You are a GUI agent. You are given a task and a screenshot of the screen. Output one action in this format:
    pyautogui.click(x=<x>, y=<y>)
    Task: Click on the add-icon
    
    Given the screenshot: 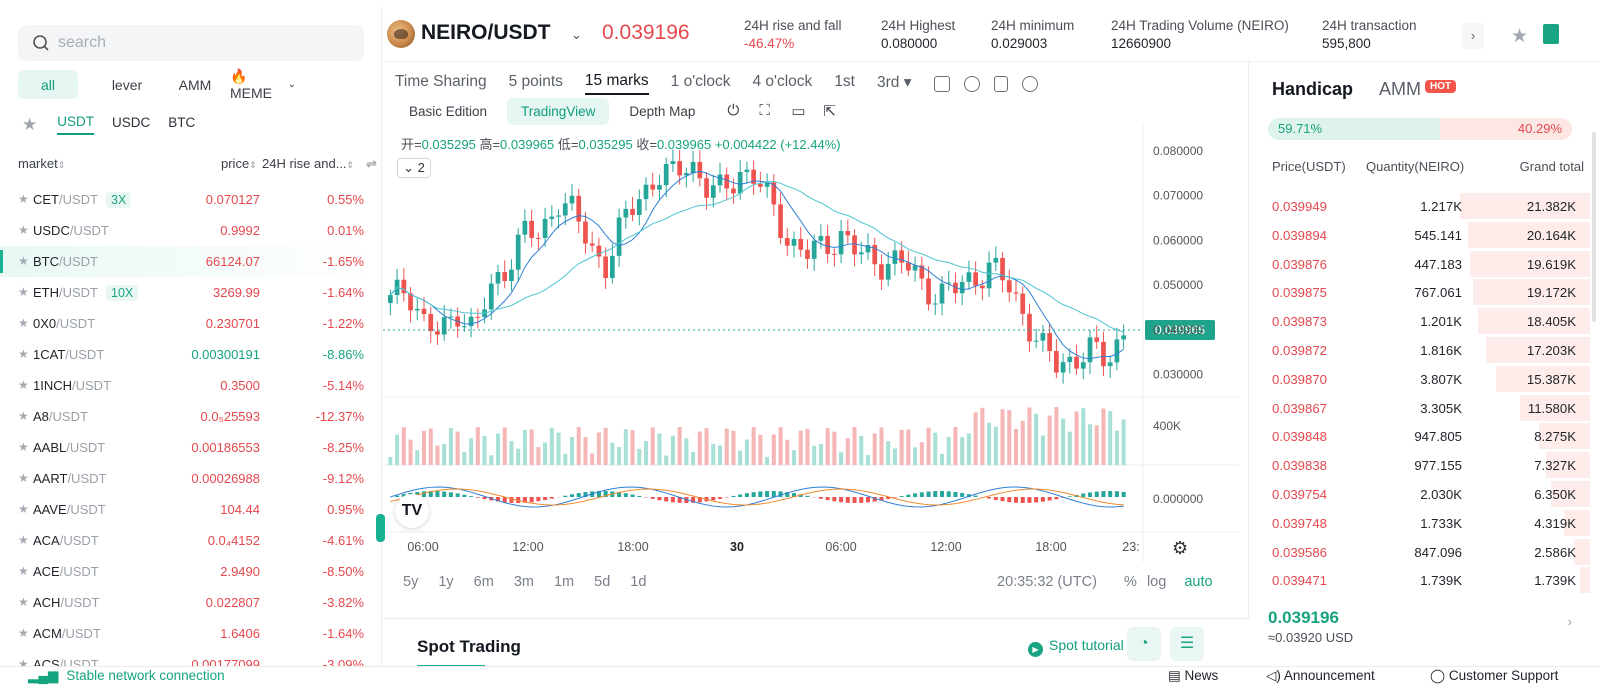 What is the action you would take?
    pyautogui.click(x=1029, y=83)
    